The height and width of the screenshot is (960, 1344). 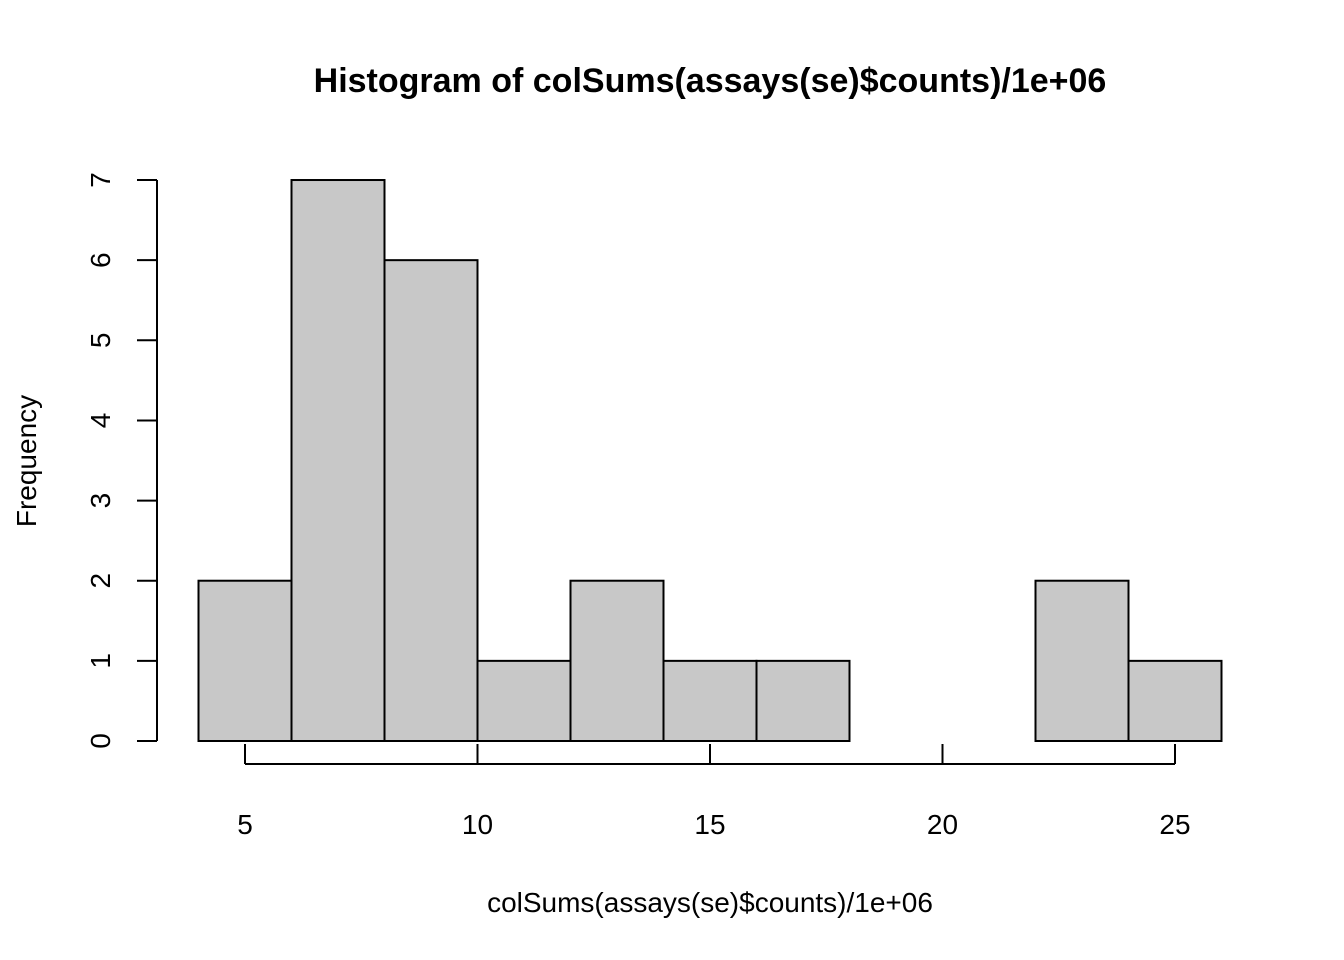 I want to click on y-tick-label-2: 2, so click(x=100, y=581).